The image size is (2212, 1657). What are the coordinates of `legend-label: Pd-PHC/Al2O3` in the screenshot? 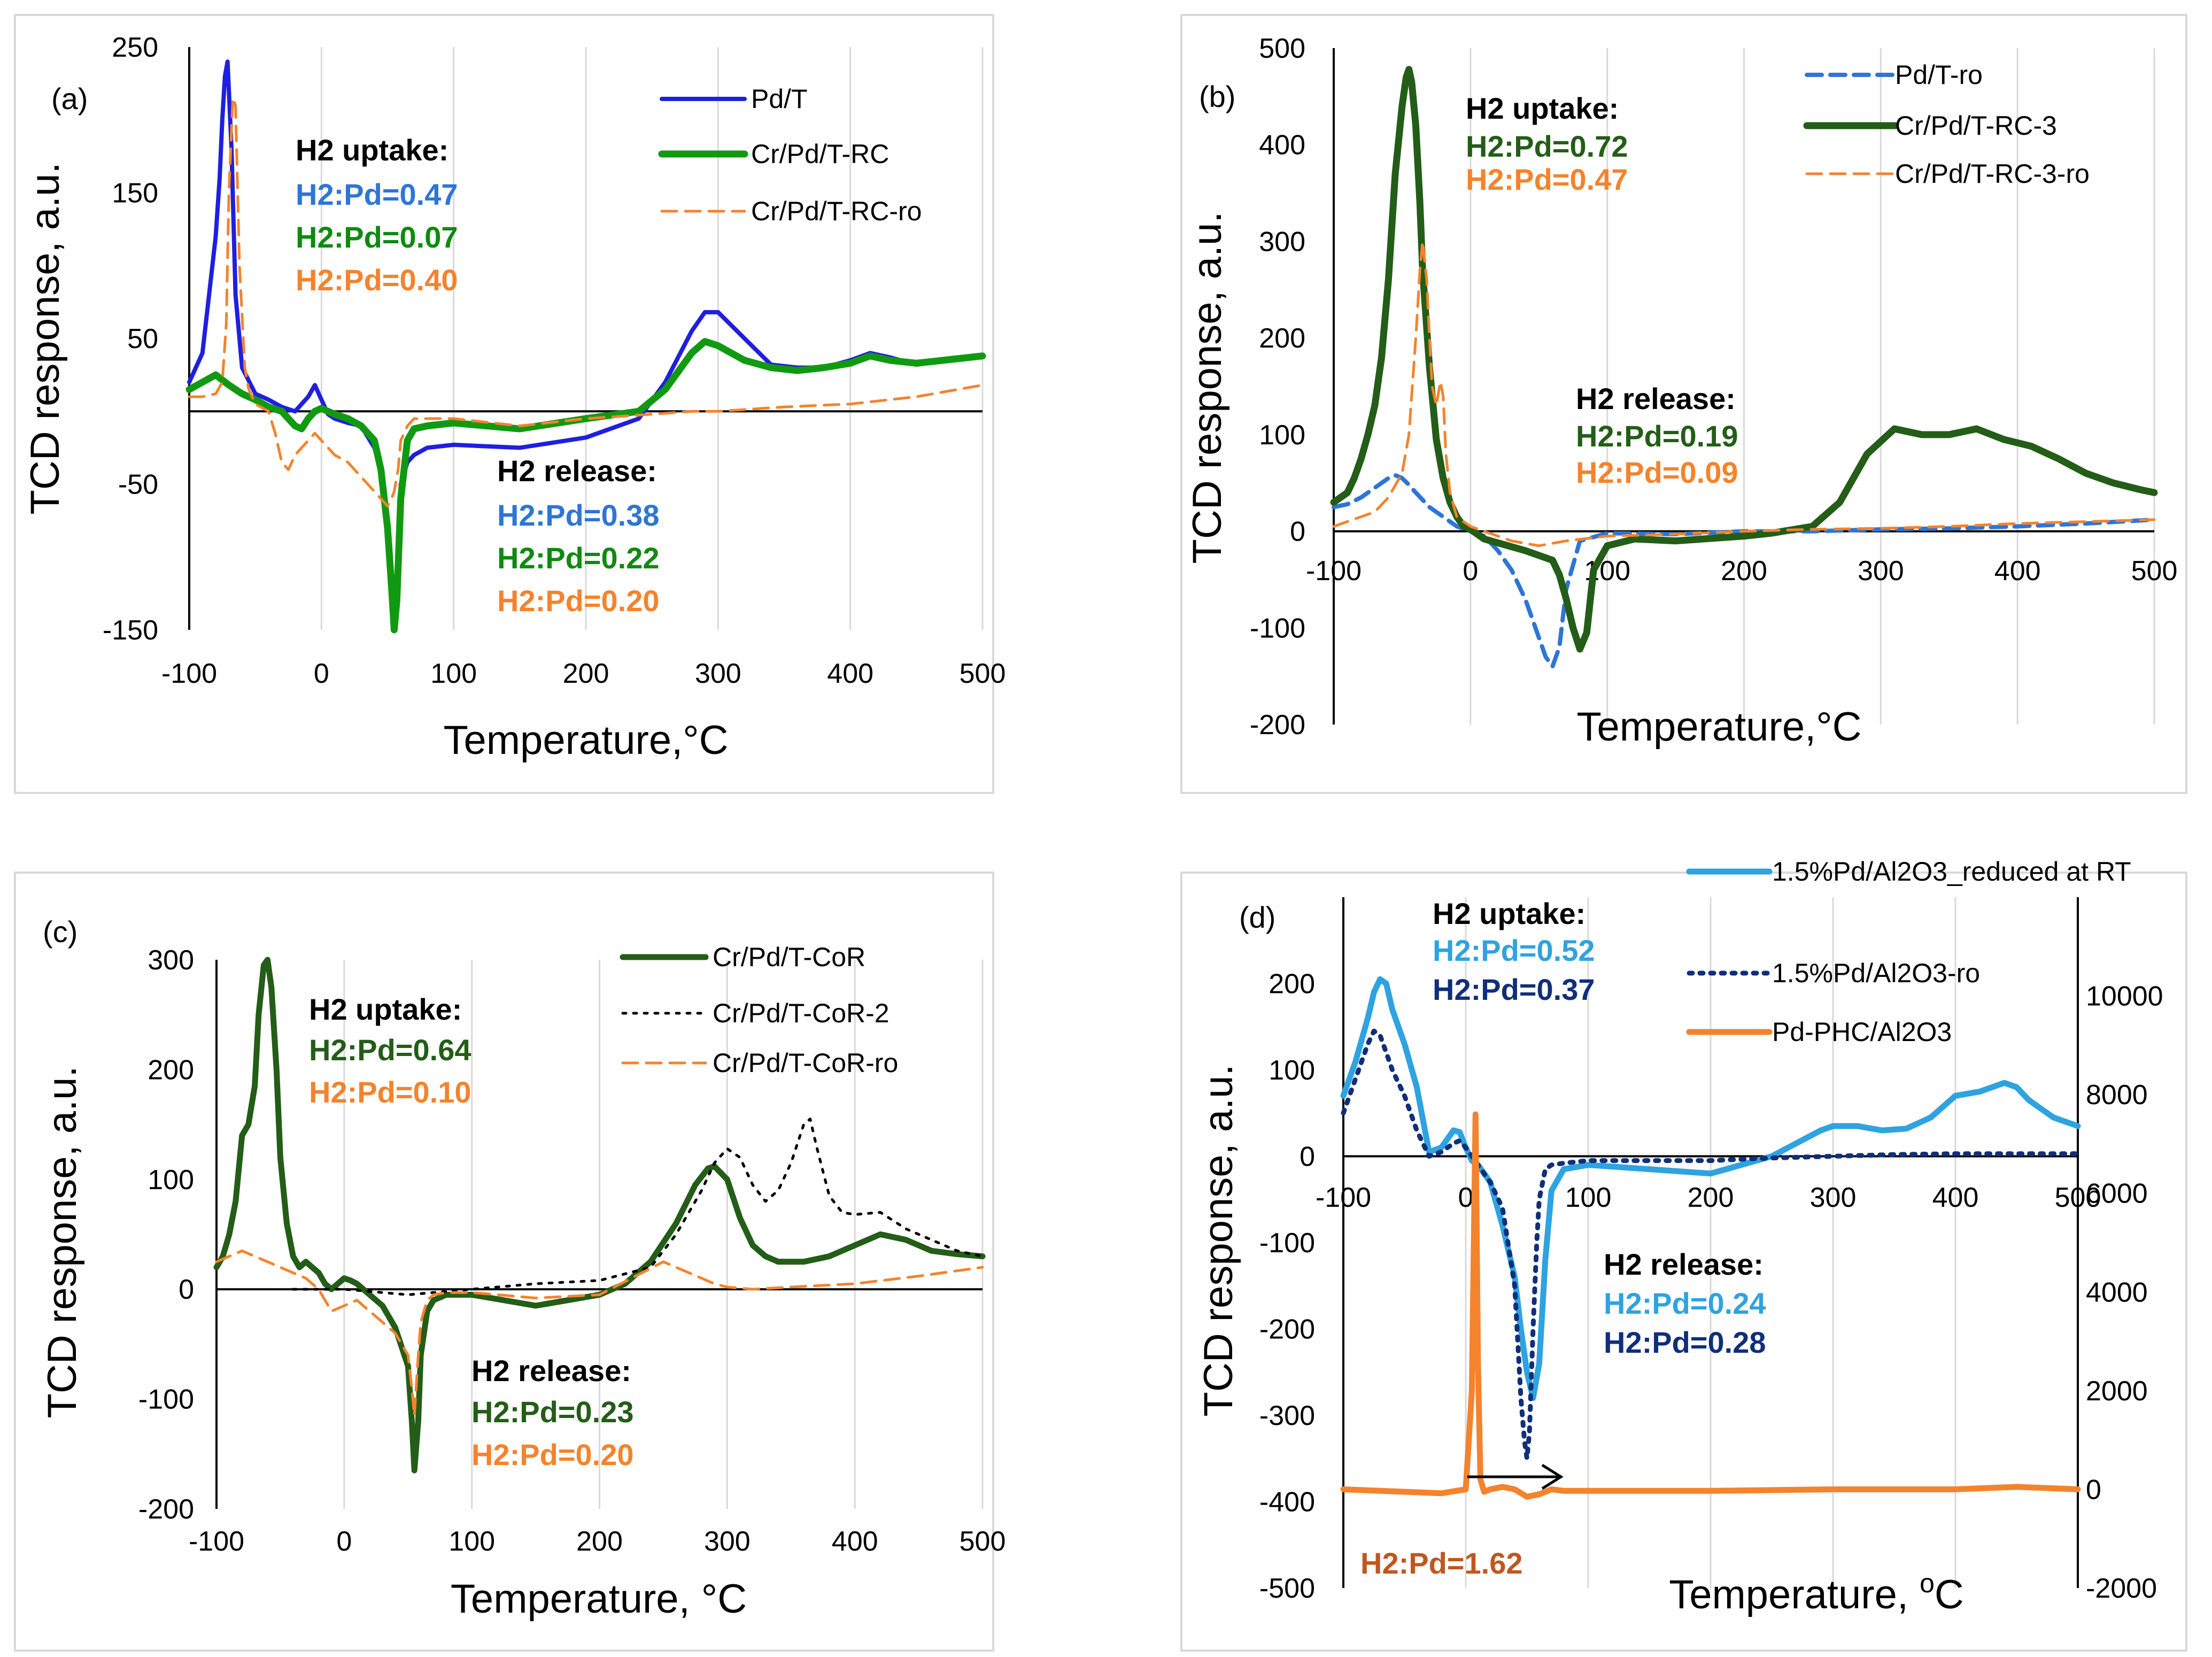 It's located at (1862, 1032).